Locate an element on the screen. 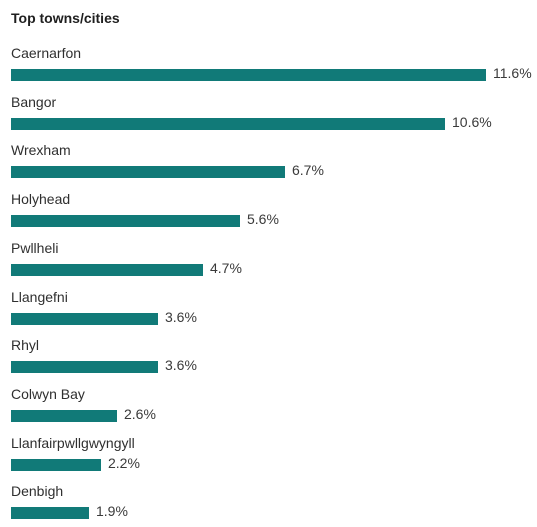  bar-row: Caernarfon 11.6% is located at coordinates (271, 67).